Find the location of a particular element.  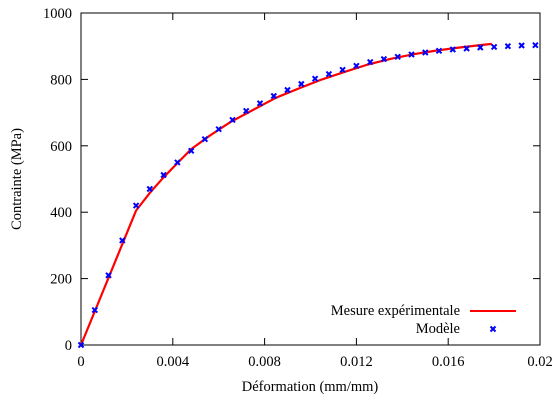

y-tick-label: 400 is located at coordinates (61, 213).